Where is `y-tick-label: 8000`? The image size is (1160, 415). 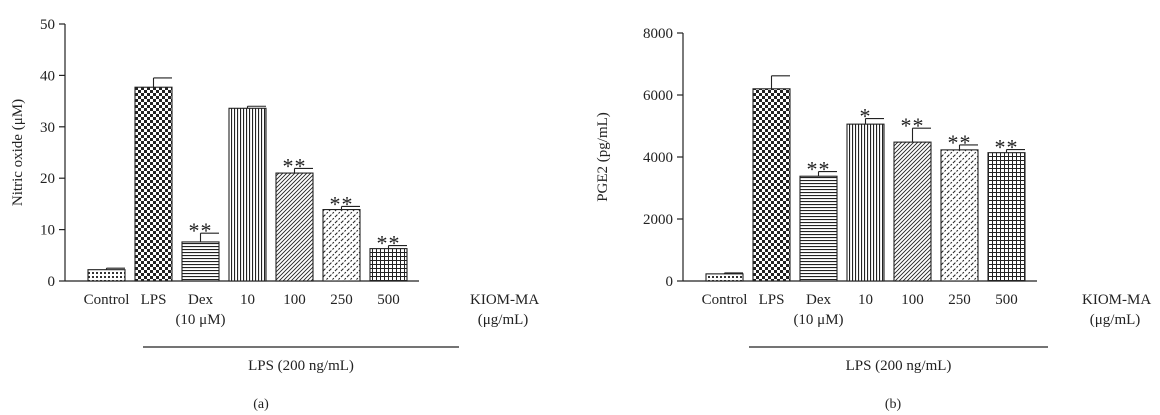
y-tick-label: 8000 is located at coordinates (658, 34).